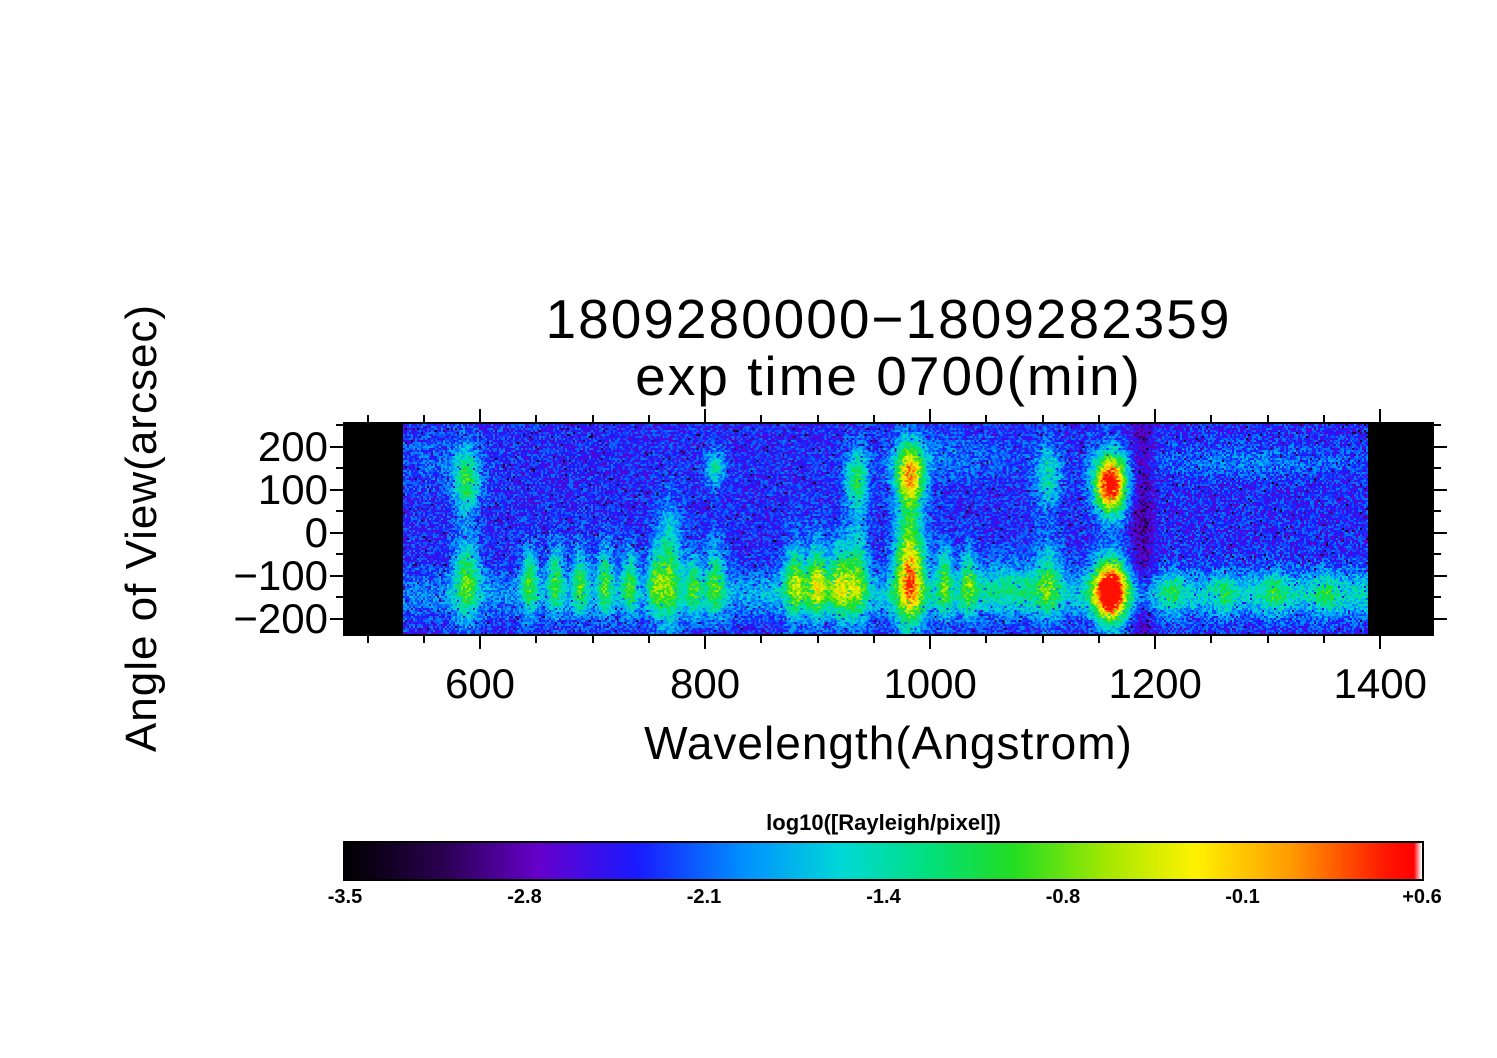 The height and width of the screenshot is (1058, 1497). Describe the element at coordinates (1380, 683) in the screenshot. I see `x-tick-label: 1400` at that location.